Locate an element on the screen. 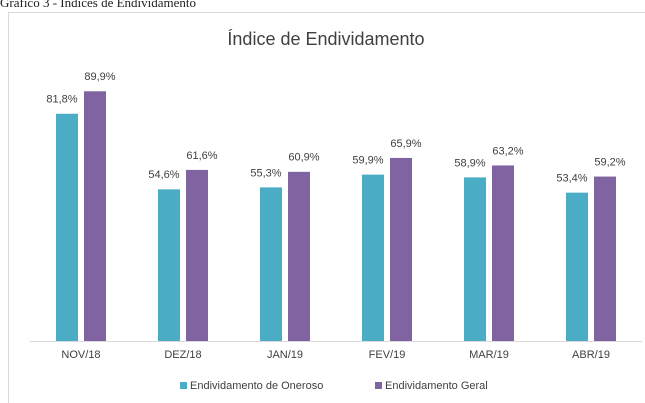 The width and height of the screenshot is (645, 403). data-label: 59,2% is located at coordinates (609, 162).